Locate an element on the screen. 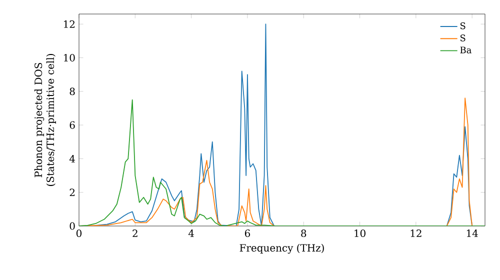 This screenshot has height=280, width=500. x-axis-title: Frequency (THz) is located at coordinates (282, 249).